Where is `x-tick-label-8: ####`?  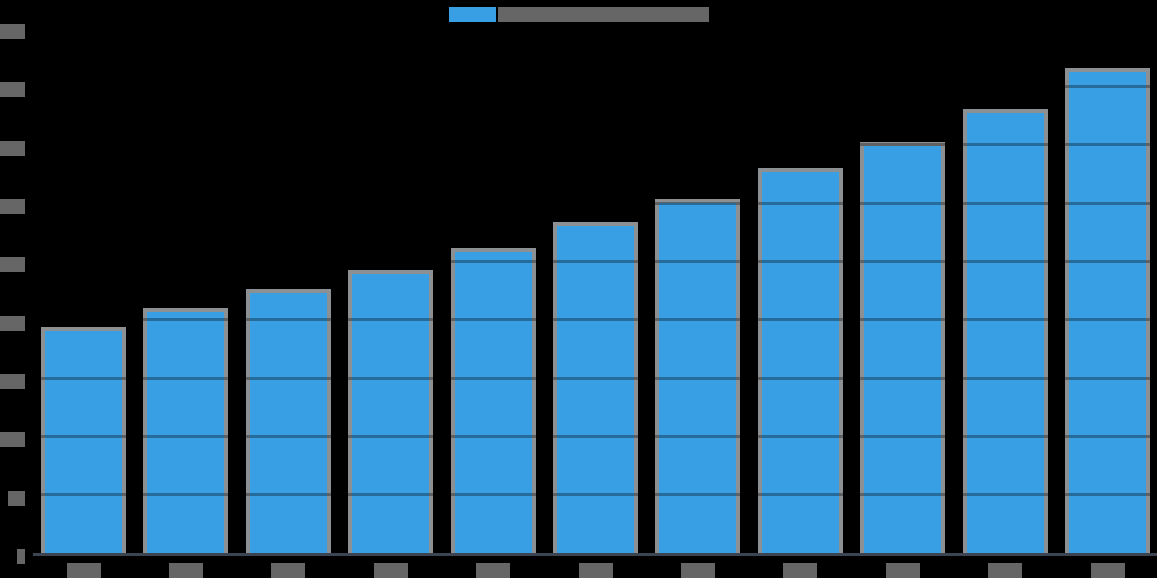
x-tick-label-8: #### is located at coordinates (800, 568).